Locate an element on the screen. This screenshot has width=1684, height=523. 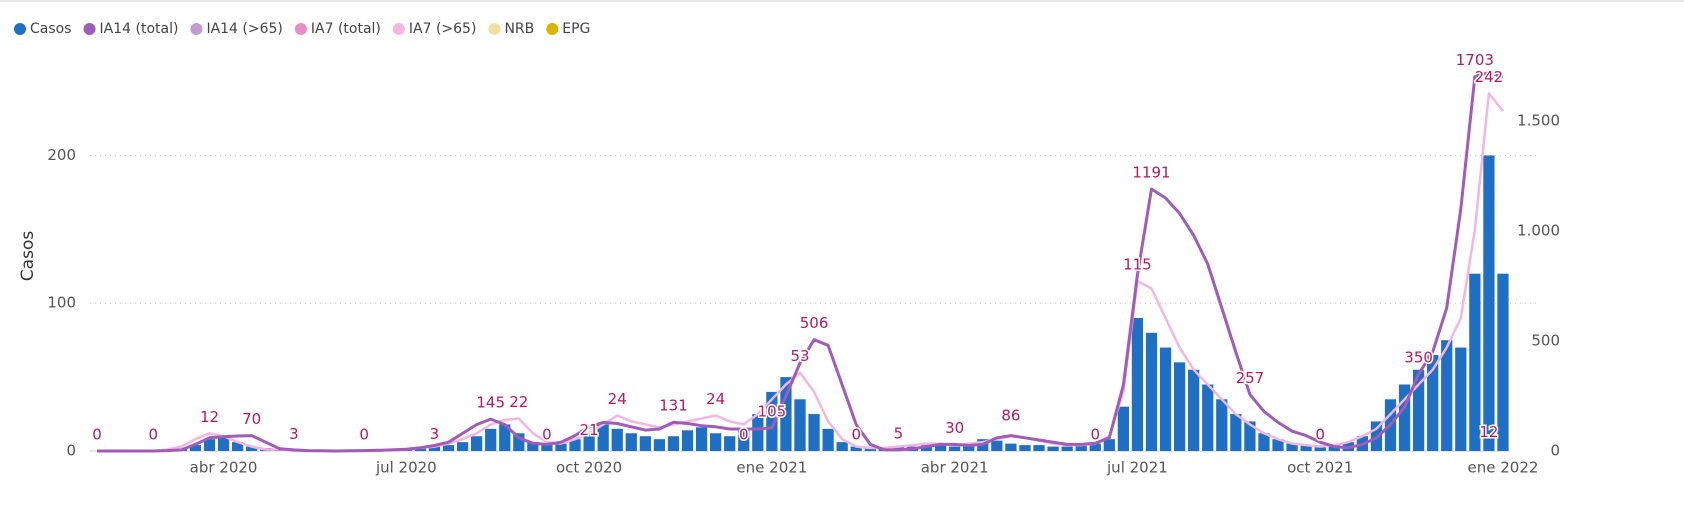
y-axis-title: Casos is located at coordinates (28, 256).